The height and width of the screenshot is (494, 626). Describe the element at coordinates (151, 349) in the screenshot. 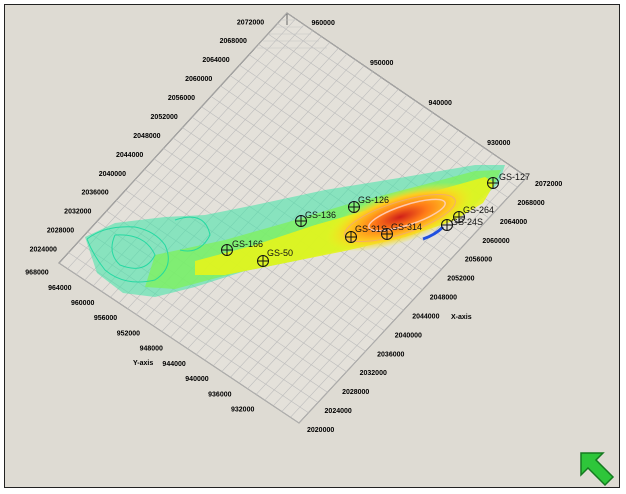

I see `y-tick-label: 948000` at that location.